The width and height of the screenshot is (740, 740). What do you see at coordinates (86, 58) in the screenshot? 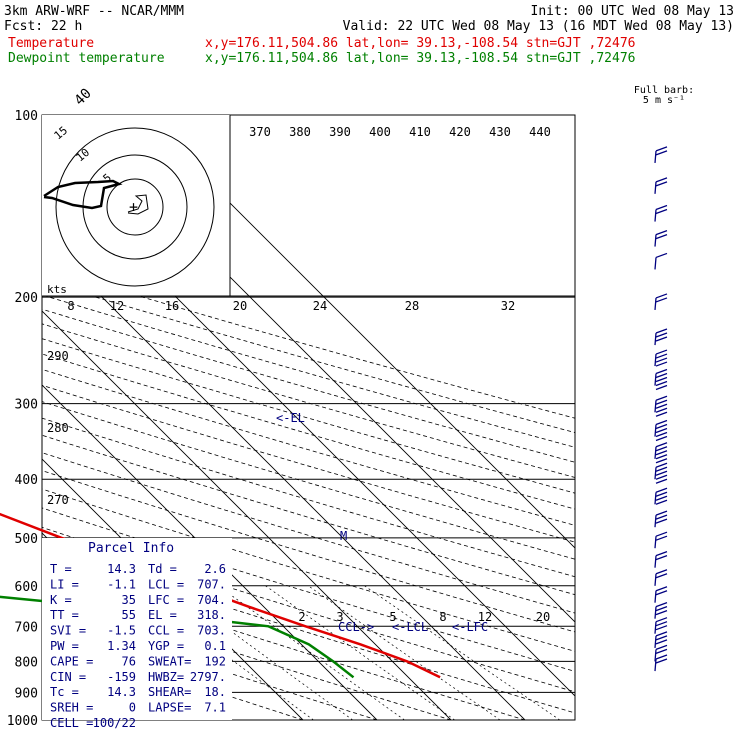
I see `dewpoint-legend: Dewpoint temperature` at bounding box center [86, 58].